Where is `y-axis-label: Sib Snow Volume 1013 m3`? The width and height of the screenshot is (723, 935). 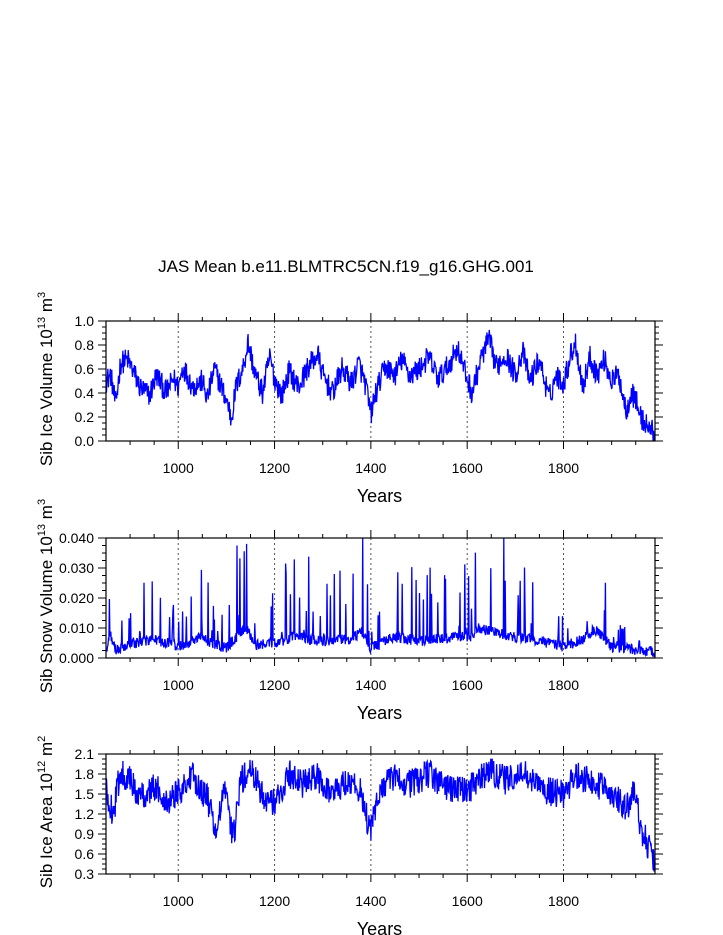
y-axis-label: Sib Snow Volume 1013 m3 is located at coordinates (46, 596).